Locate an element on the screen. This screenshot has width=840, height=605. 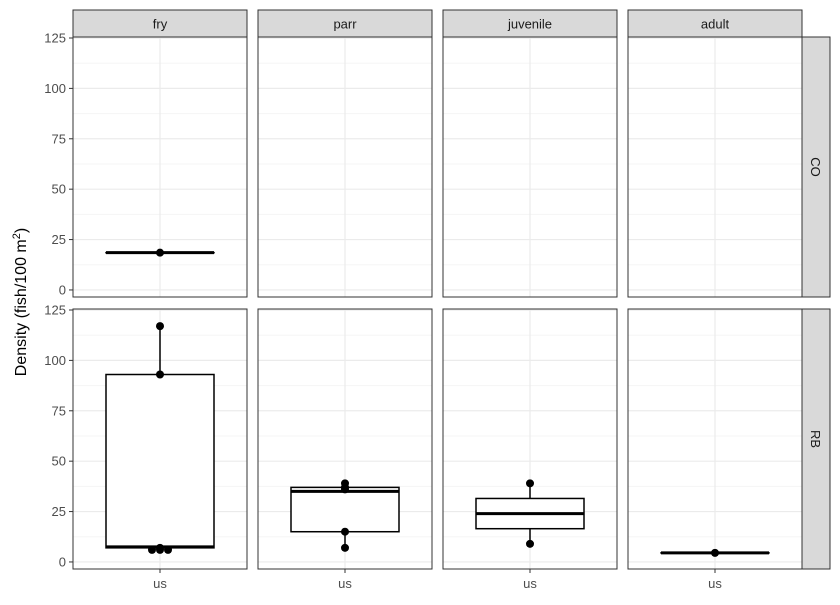
strip-label-juvenile: juvenile is located at coordinates (529, 24).